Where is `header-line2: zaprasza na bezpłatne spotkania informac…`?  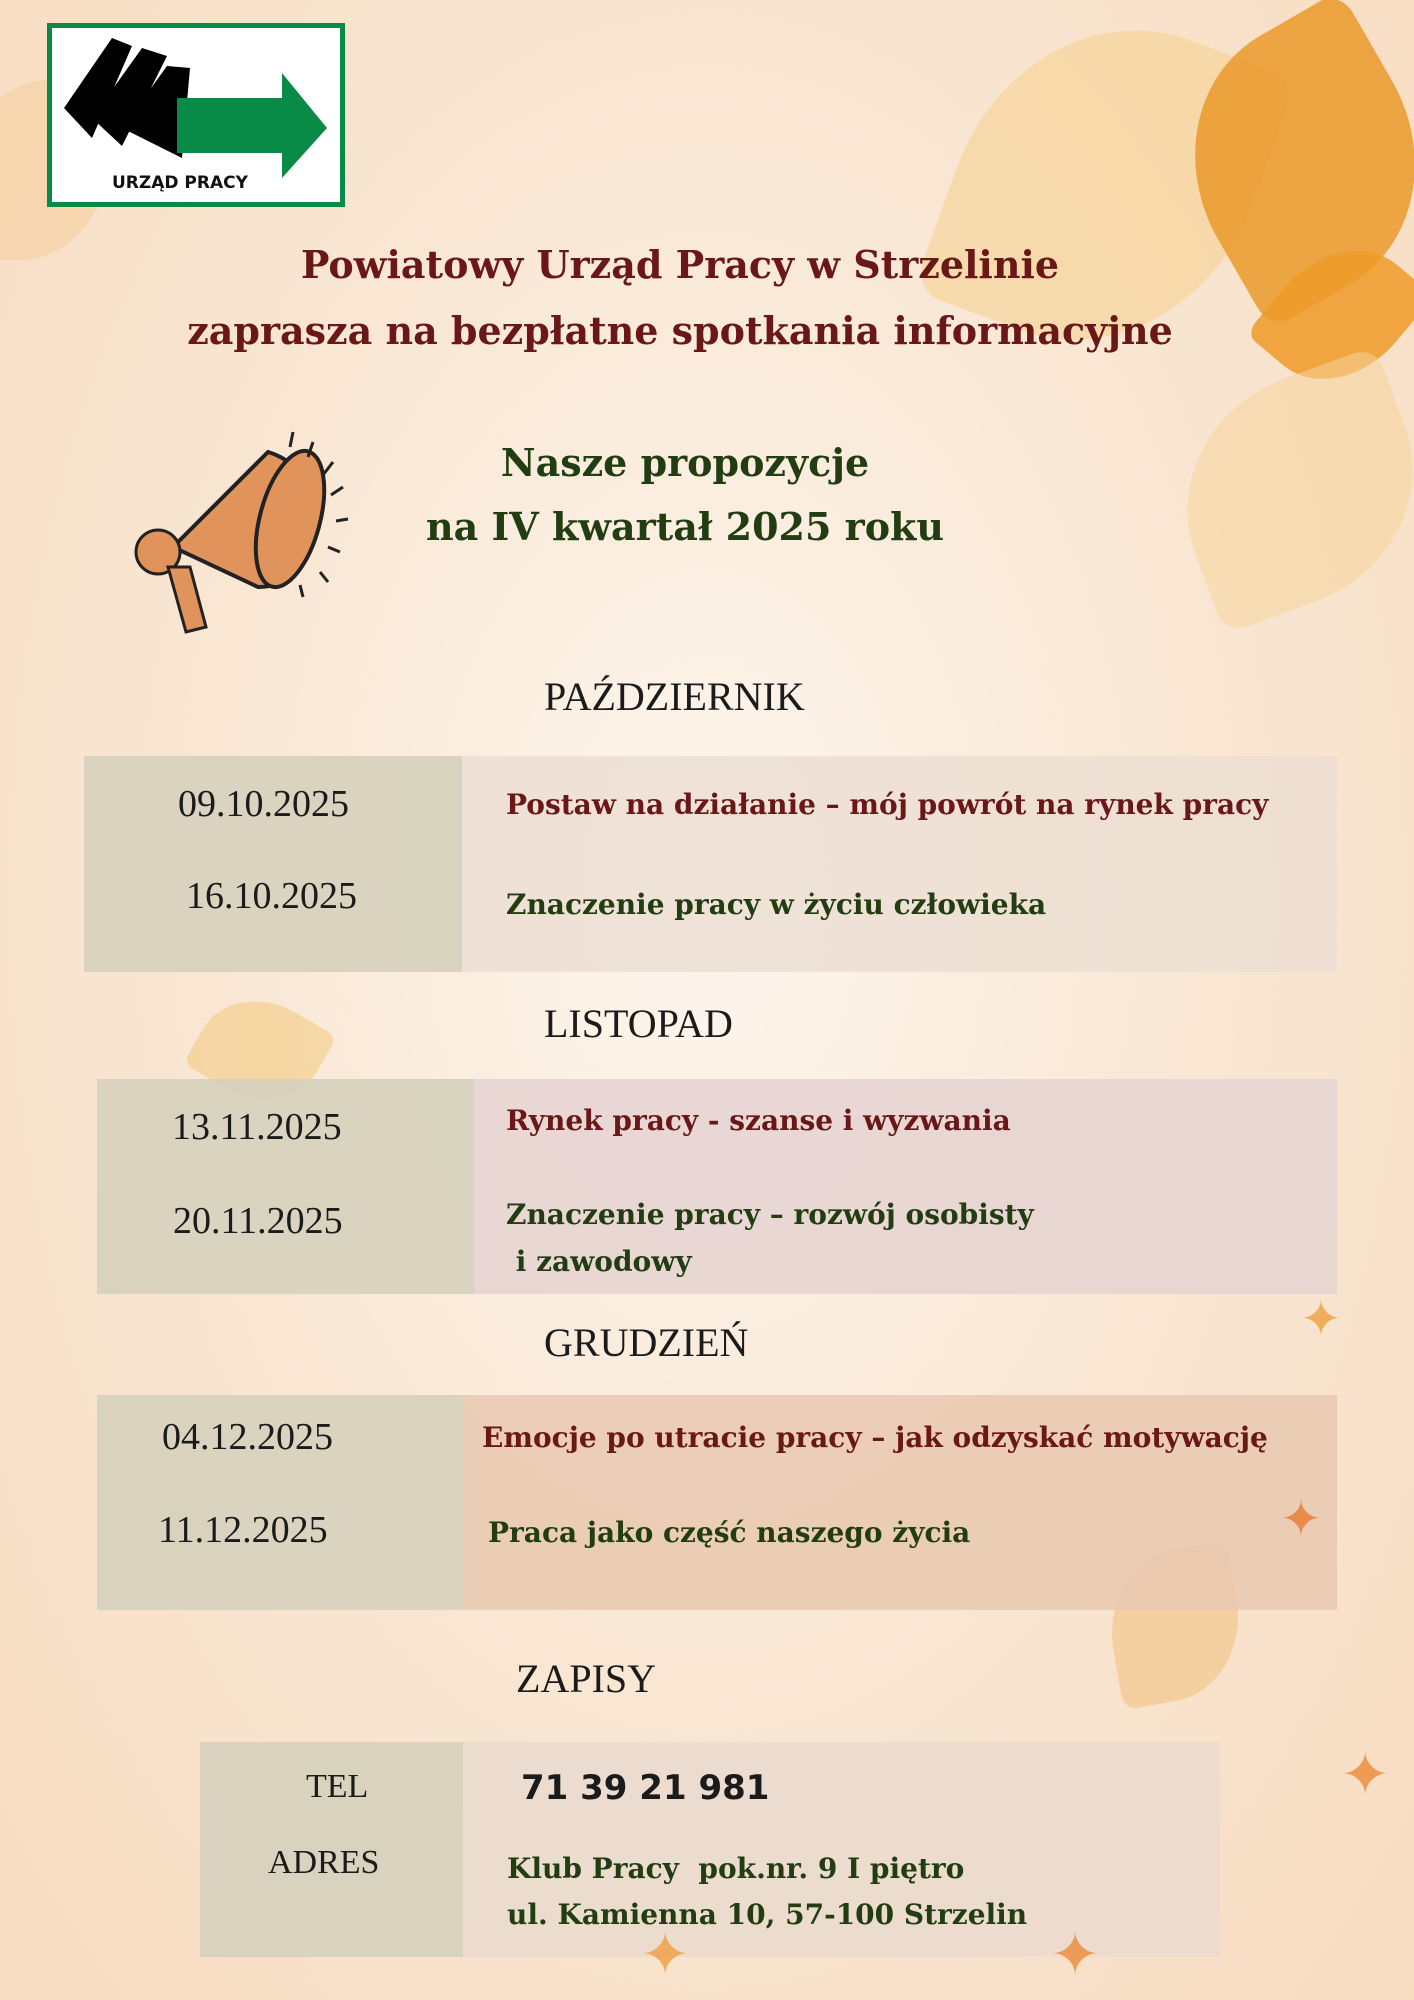 header-line2: zaprasza na bezpłatne spotkania informac… is located at coordinates (680, 330).